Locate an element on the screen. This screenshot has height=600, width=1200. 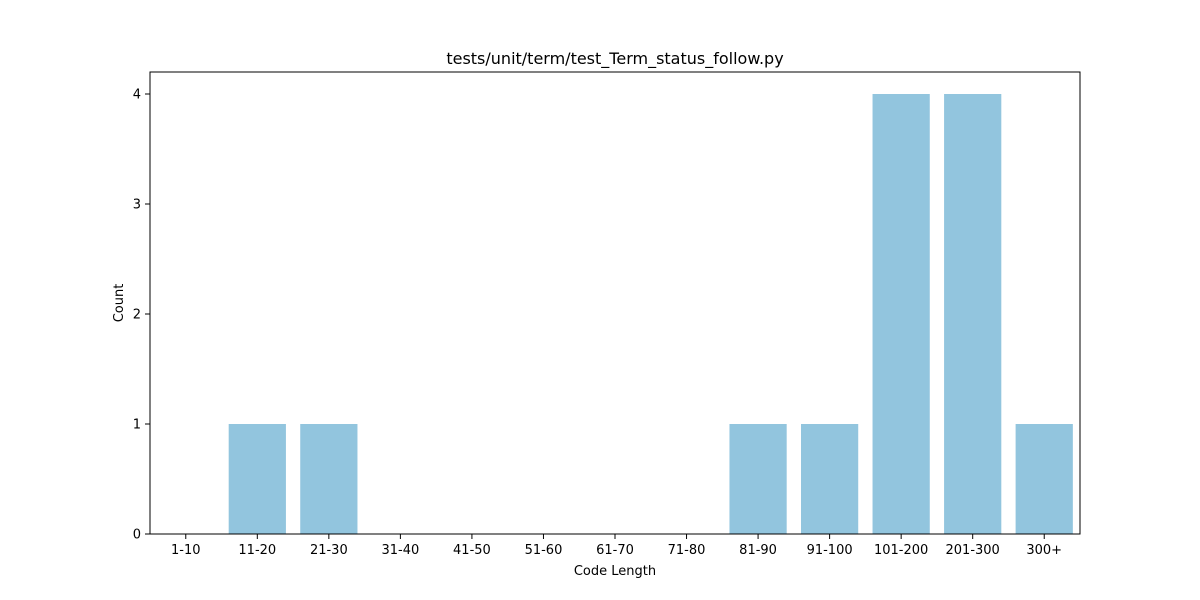
x-tick-label: 31-40 is located at coordinates (400, 550).